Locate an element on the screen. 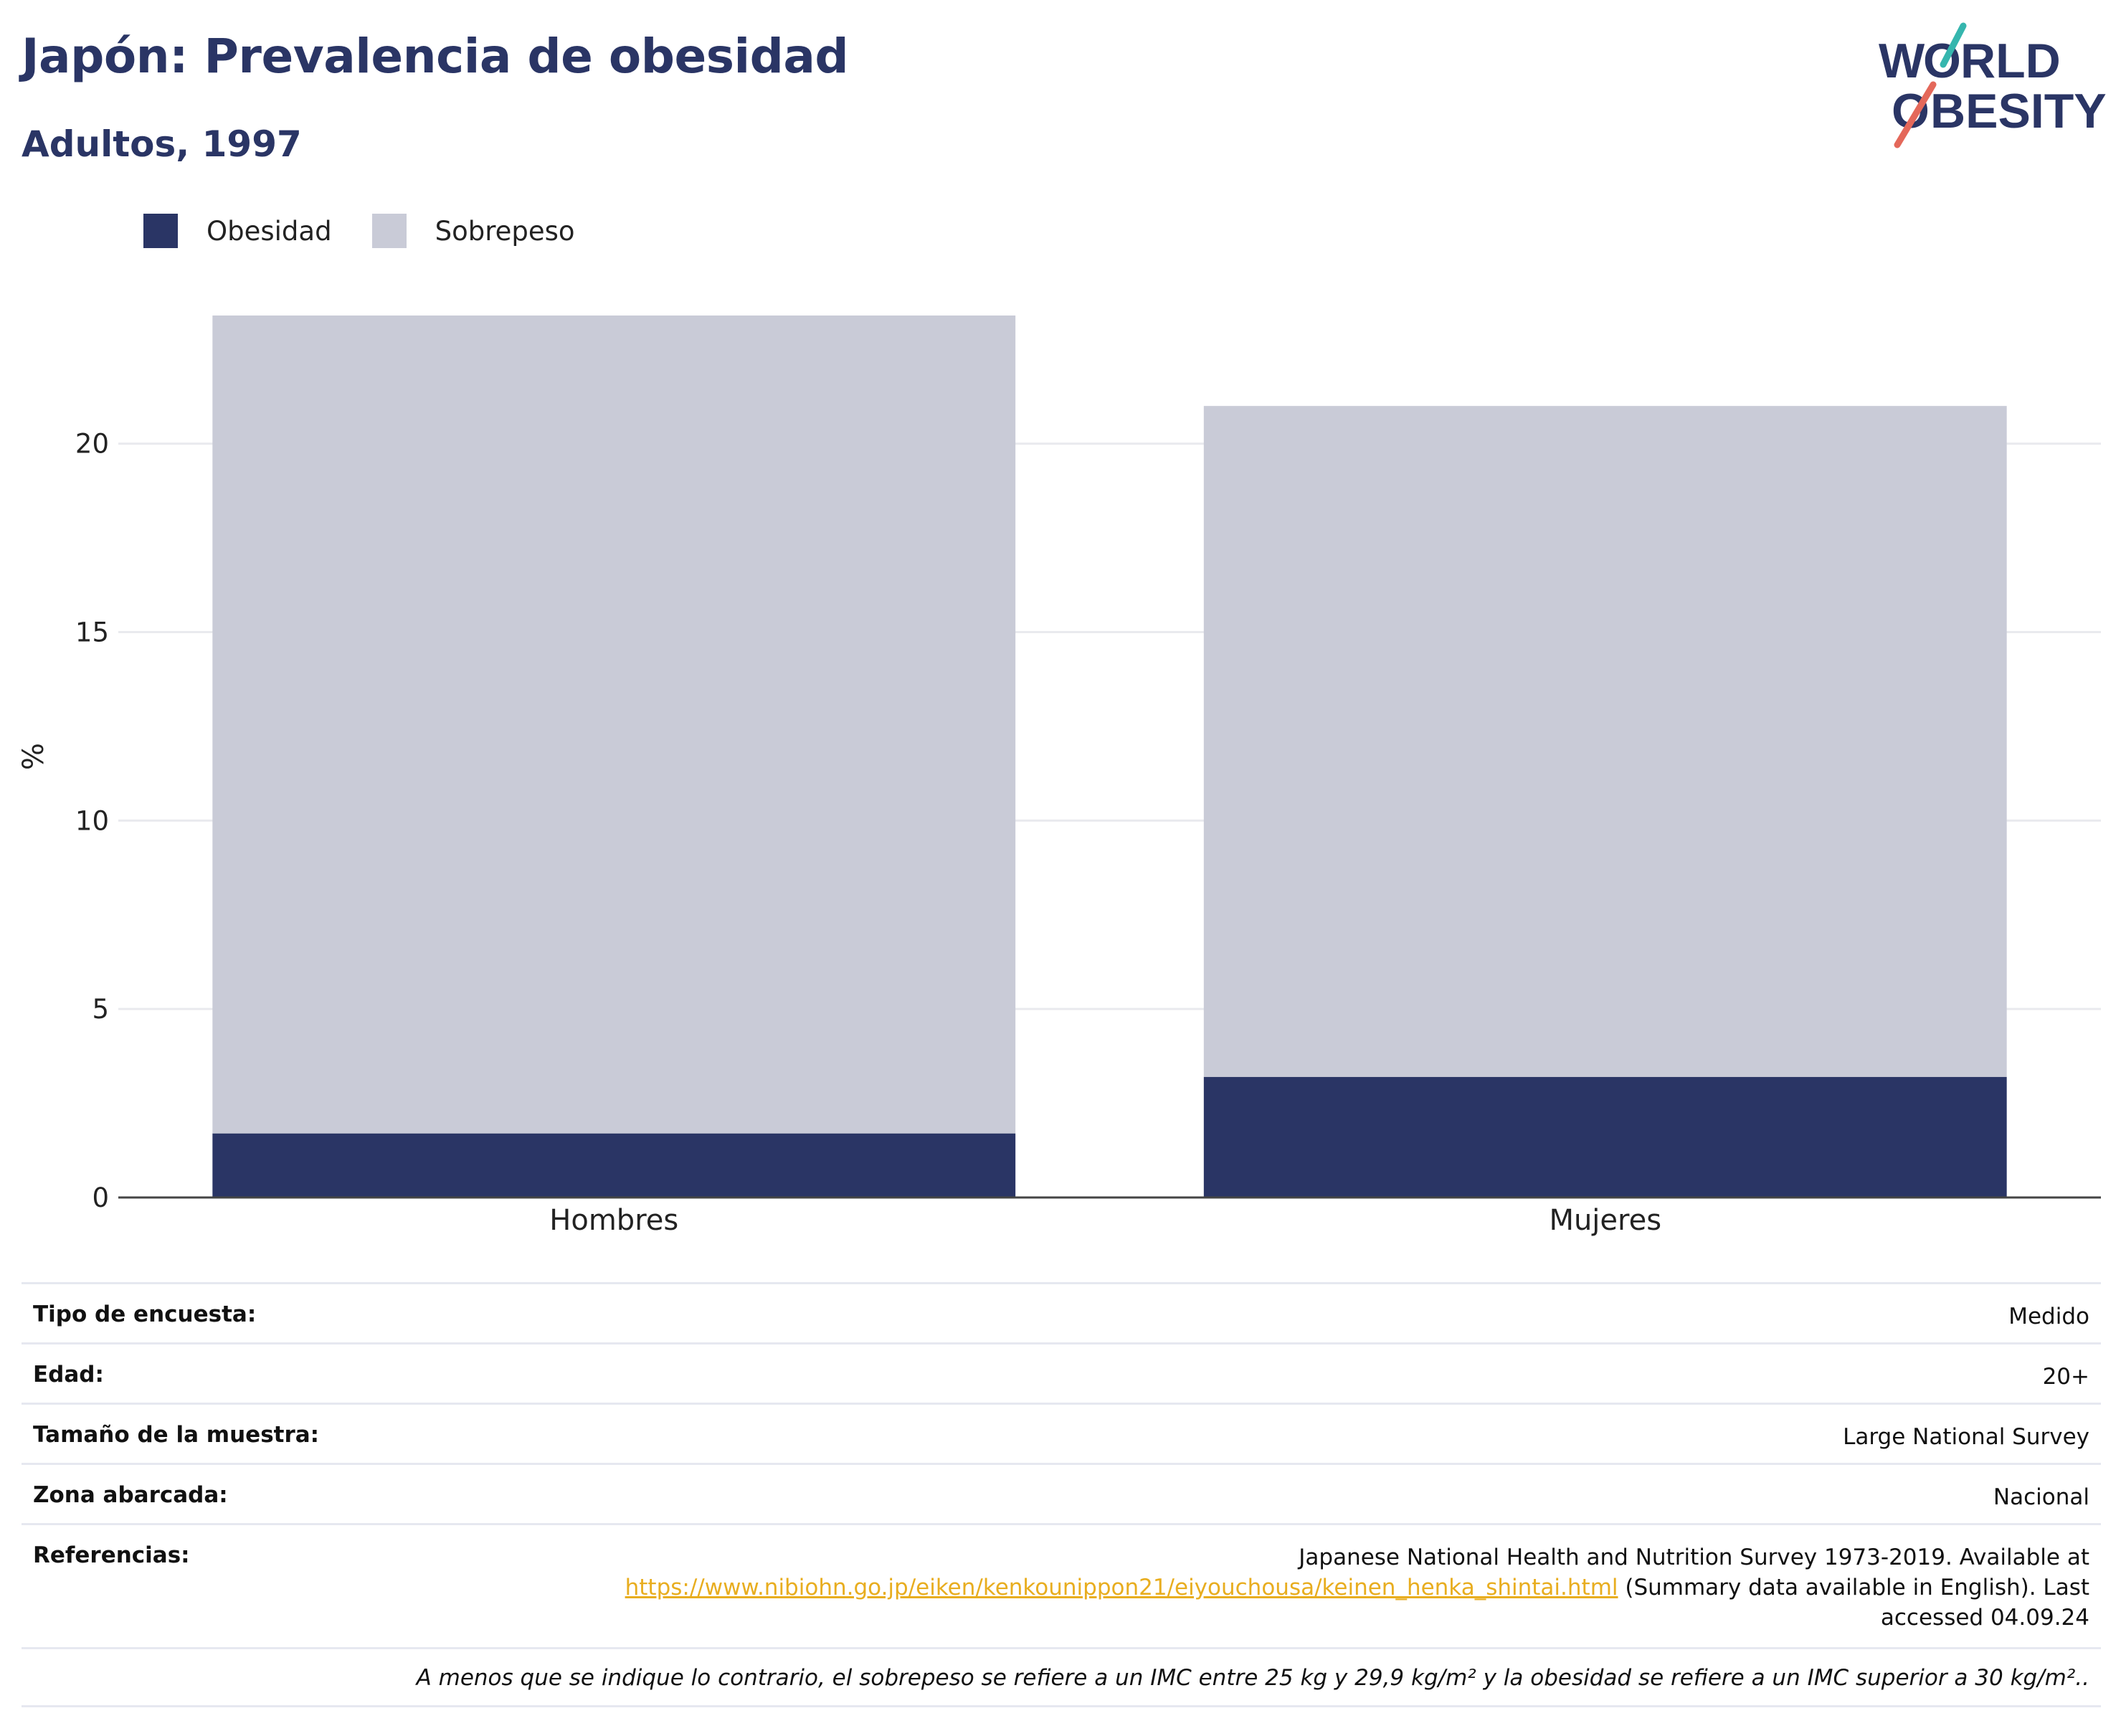 This screenshot has height=1736, width=2121. info-row-age: Edad: 20+ is located at coordinates (1061, 1372).